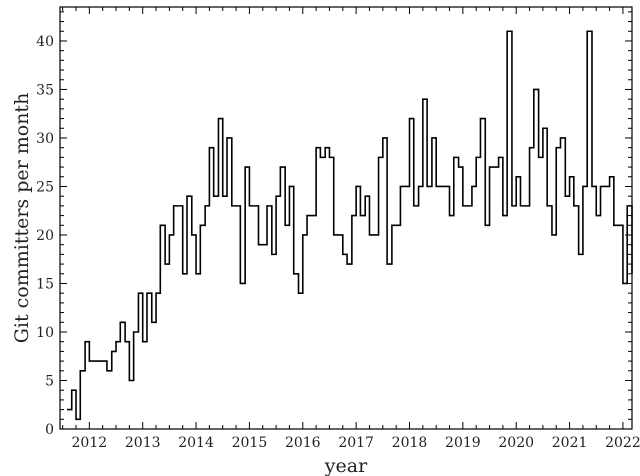 The image size is (640, 476). I want to click on y-tick-label: 0, so click(49, 430).